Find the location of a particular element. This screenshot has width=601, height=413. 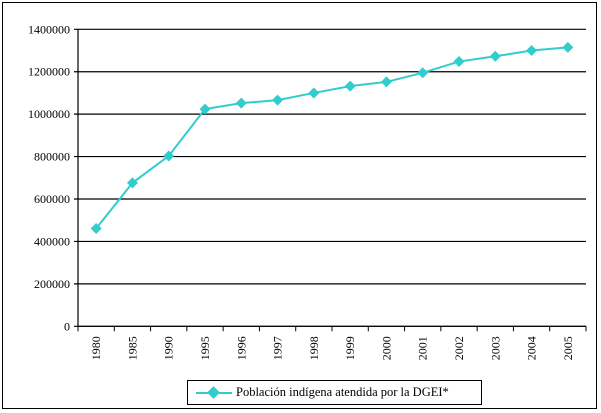

legend: Población indígena atendida por la DGEI* is located at coordinates (334, 392).